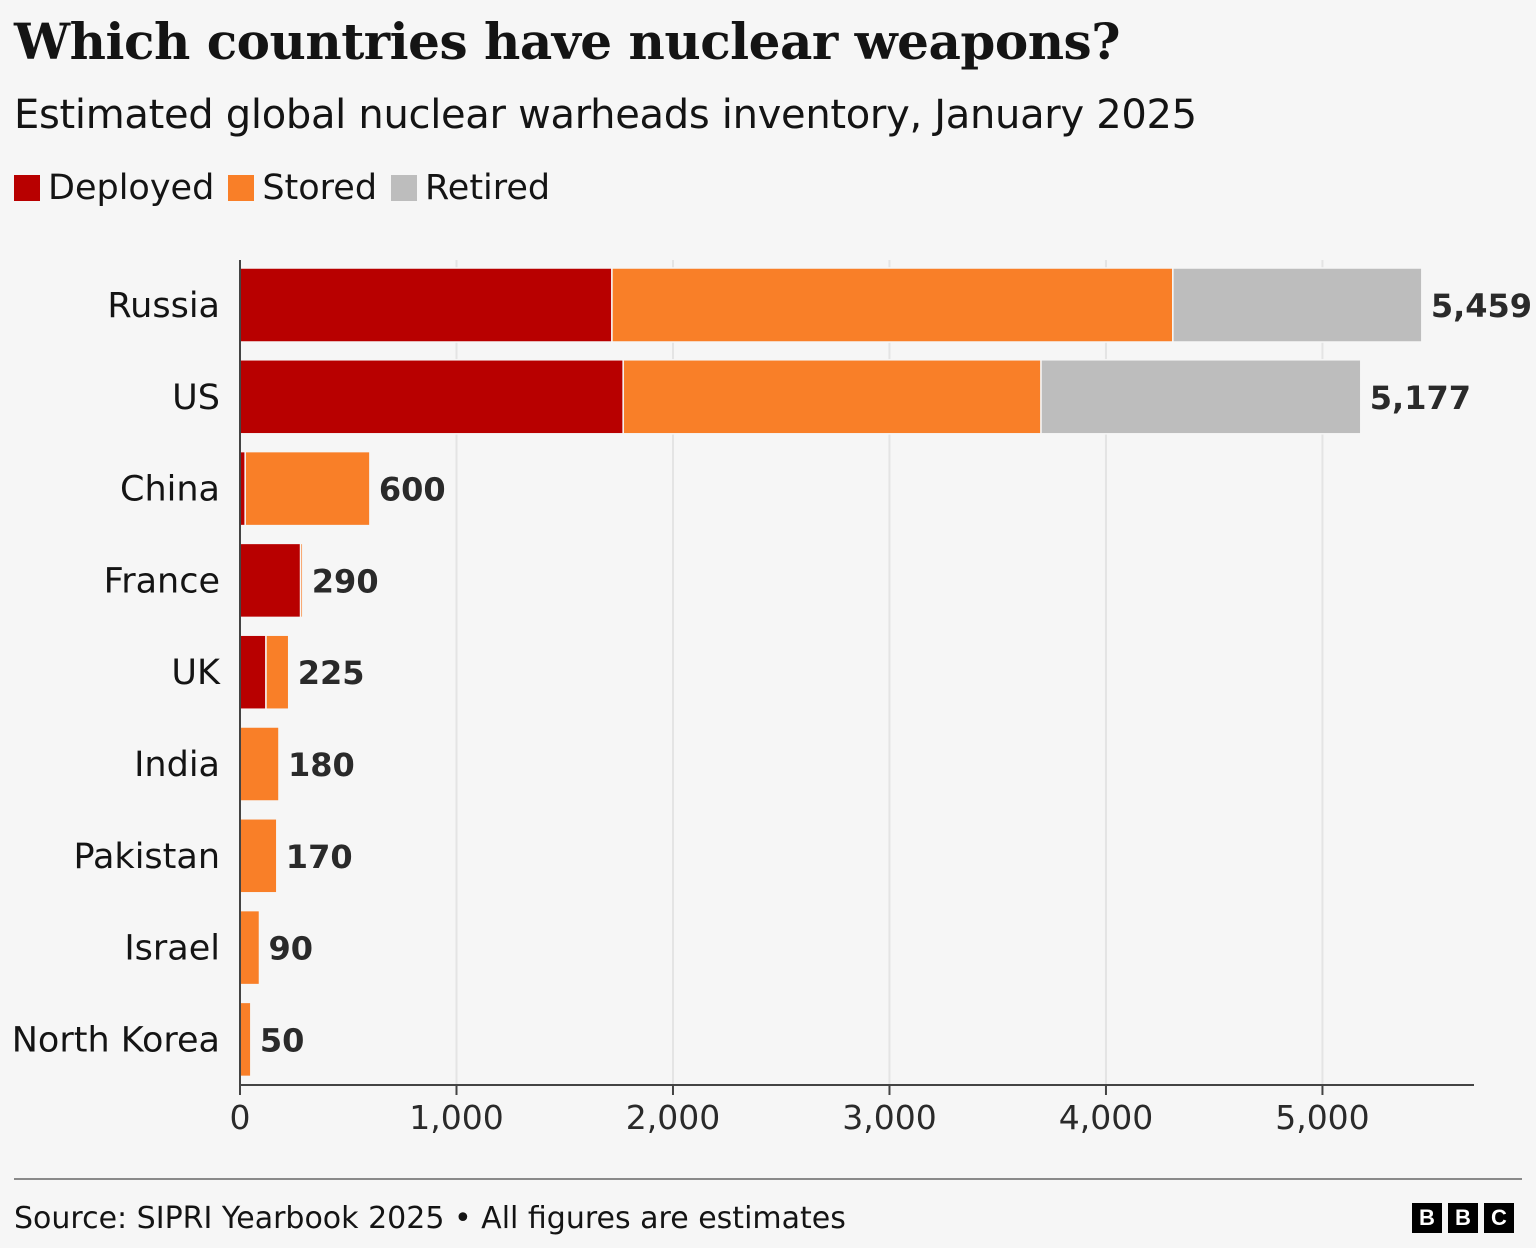 The height and width of the screenshot is (1248, 1536). Describe the element at coordinates (320, 188) in the screenshot. I see `legend-label-stored: Stored` at that location.